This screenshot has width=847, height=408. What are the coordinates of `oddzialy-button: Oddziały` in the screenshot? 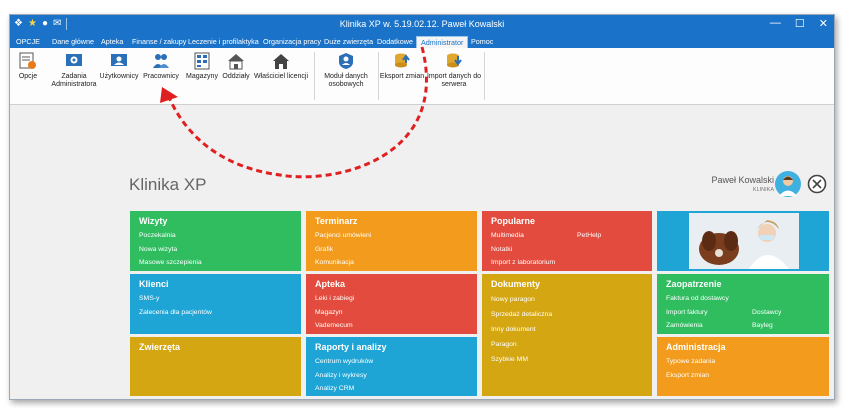 It's located at (236, 66).